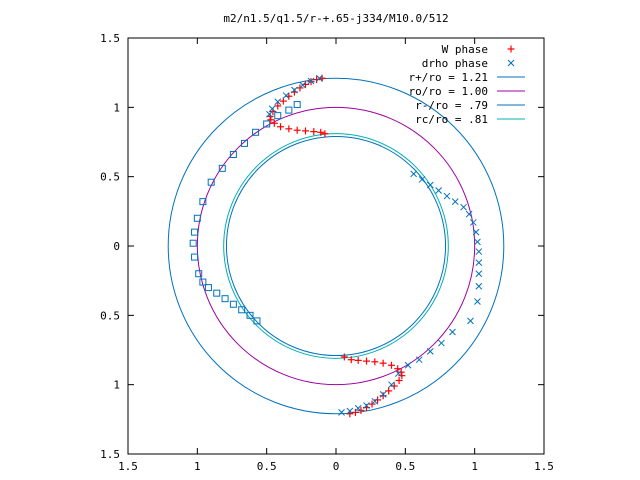  Describe the element at coordinates (110, 454) in the screenshot. I see `y-tick-label: 1.5` at that location.